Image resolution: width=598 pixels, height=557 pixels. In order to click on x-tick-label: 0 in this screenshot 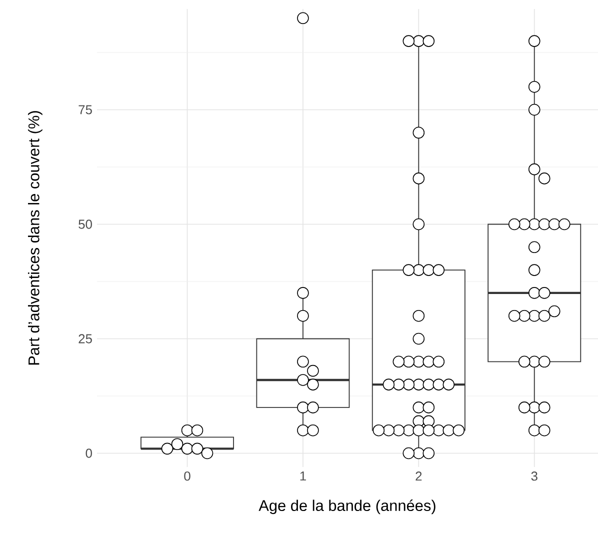, I will do `click(187, 476)`.